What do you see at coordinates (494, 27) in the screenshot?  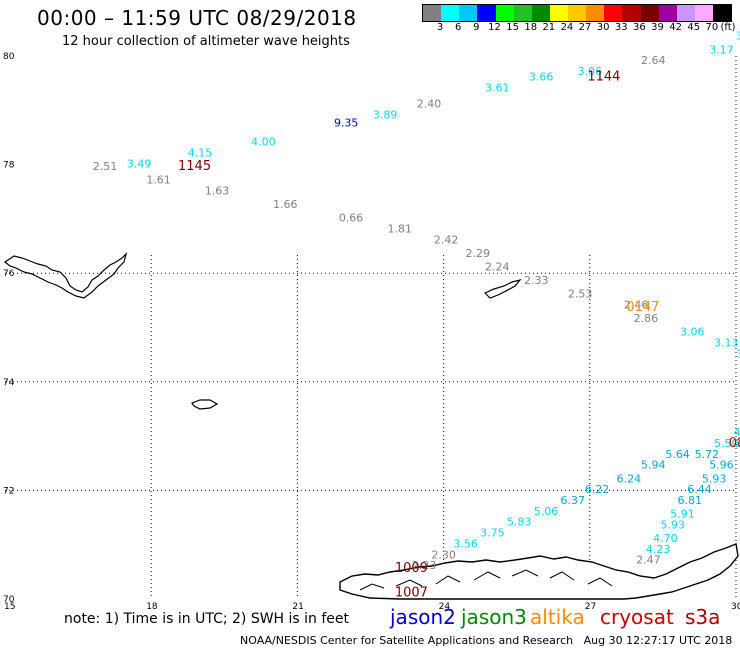 I see `color-scale-tick-label: 12` at bounding box center [494, 27].